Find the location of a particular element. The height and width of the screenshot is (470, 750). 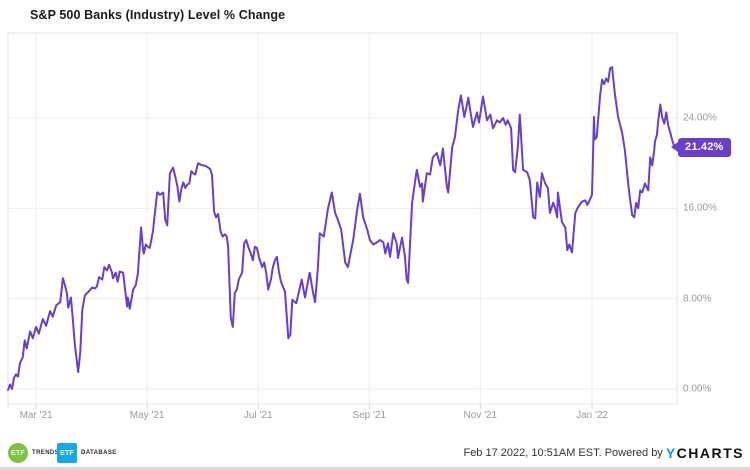

x-tick-label: Nov '21 is located at coordinates (480, 415).